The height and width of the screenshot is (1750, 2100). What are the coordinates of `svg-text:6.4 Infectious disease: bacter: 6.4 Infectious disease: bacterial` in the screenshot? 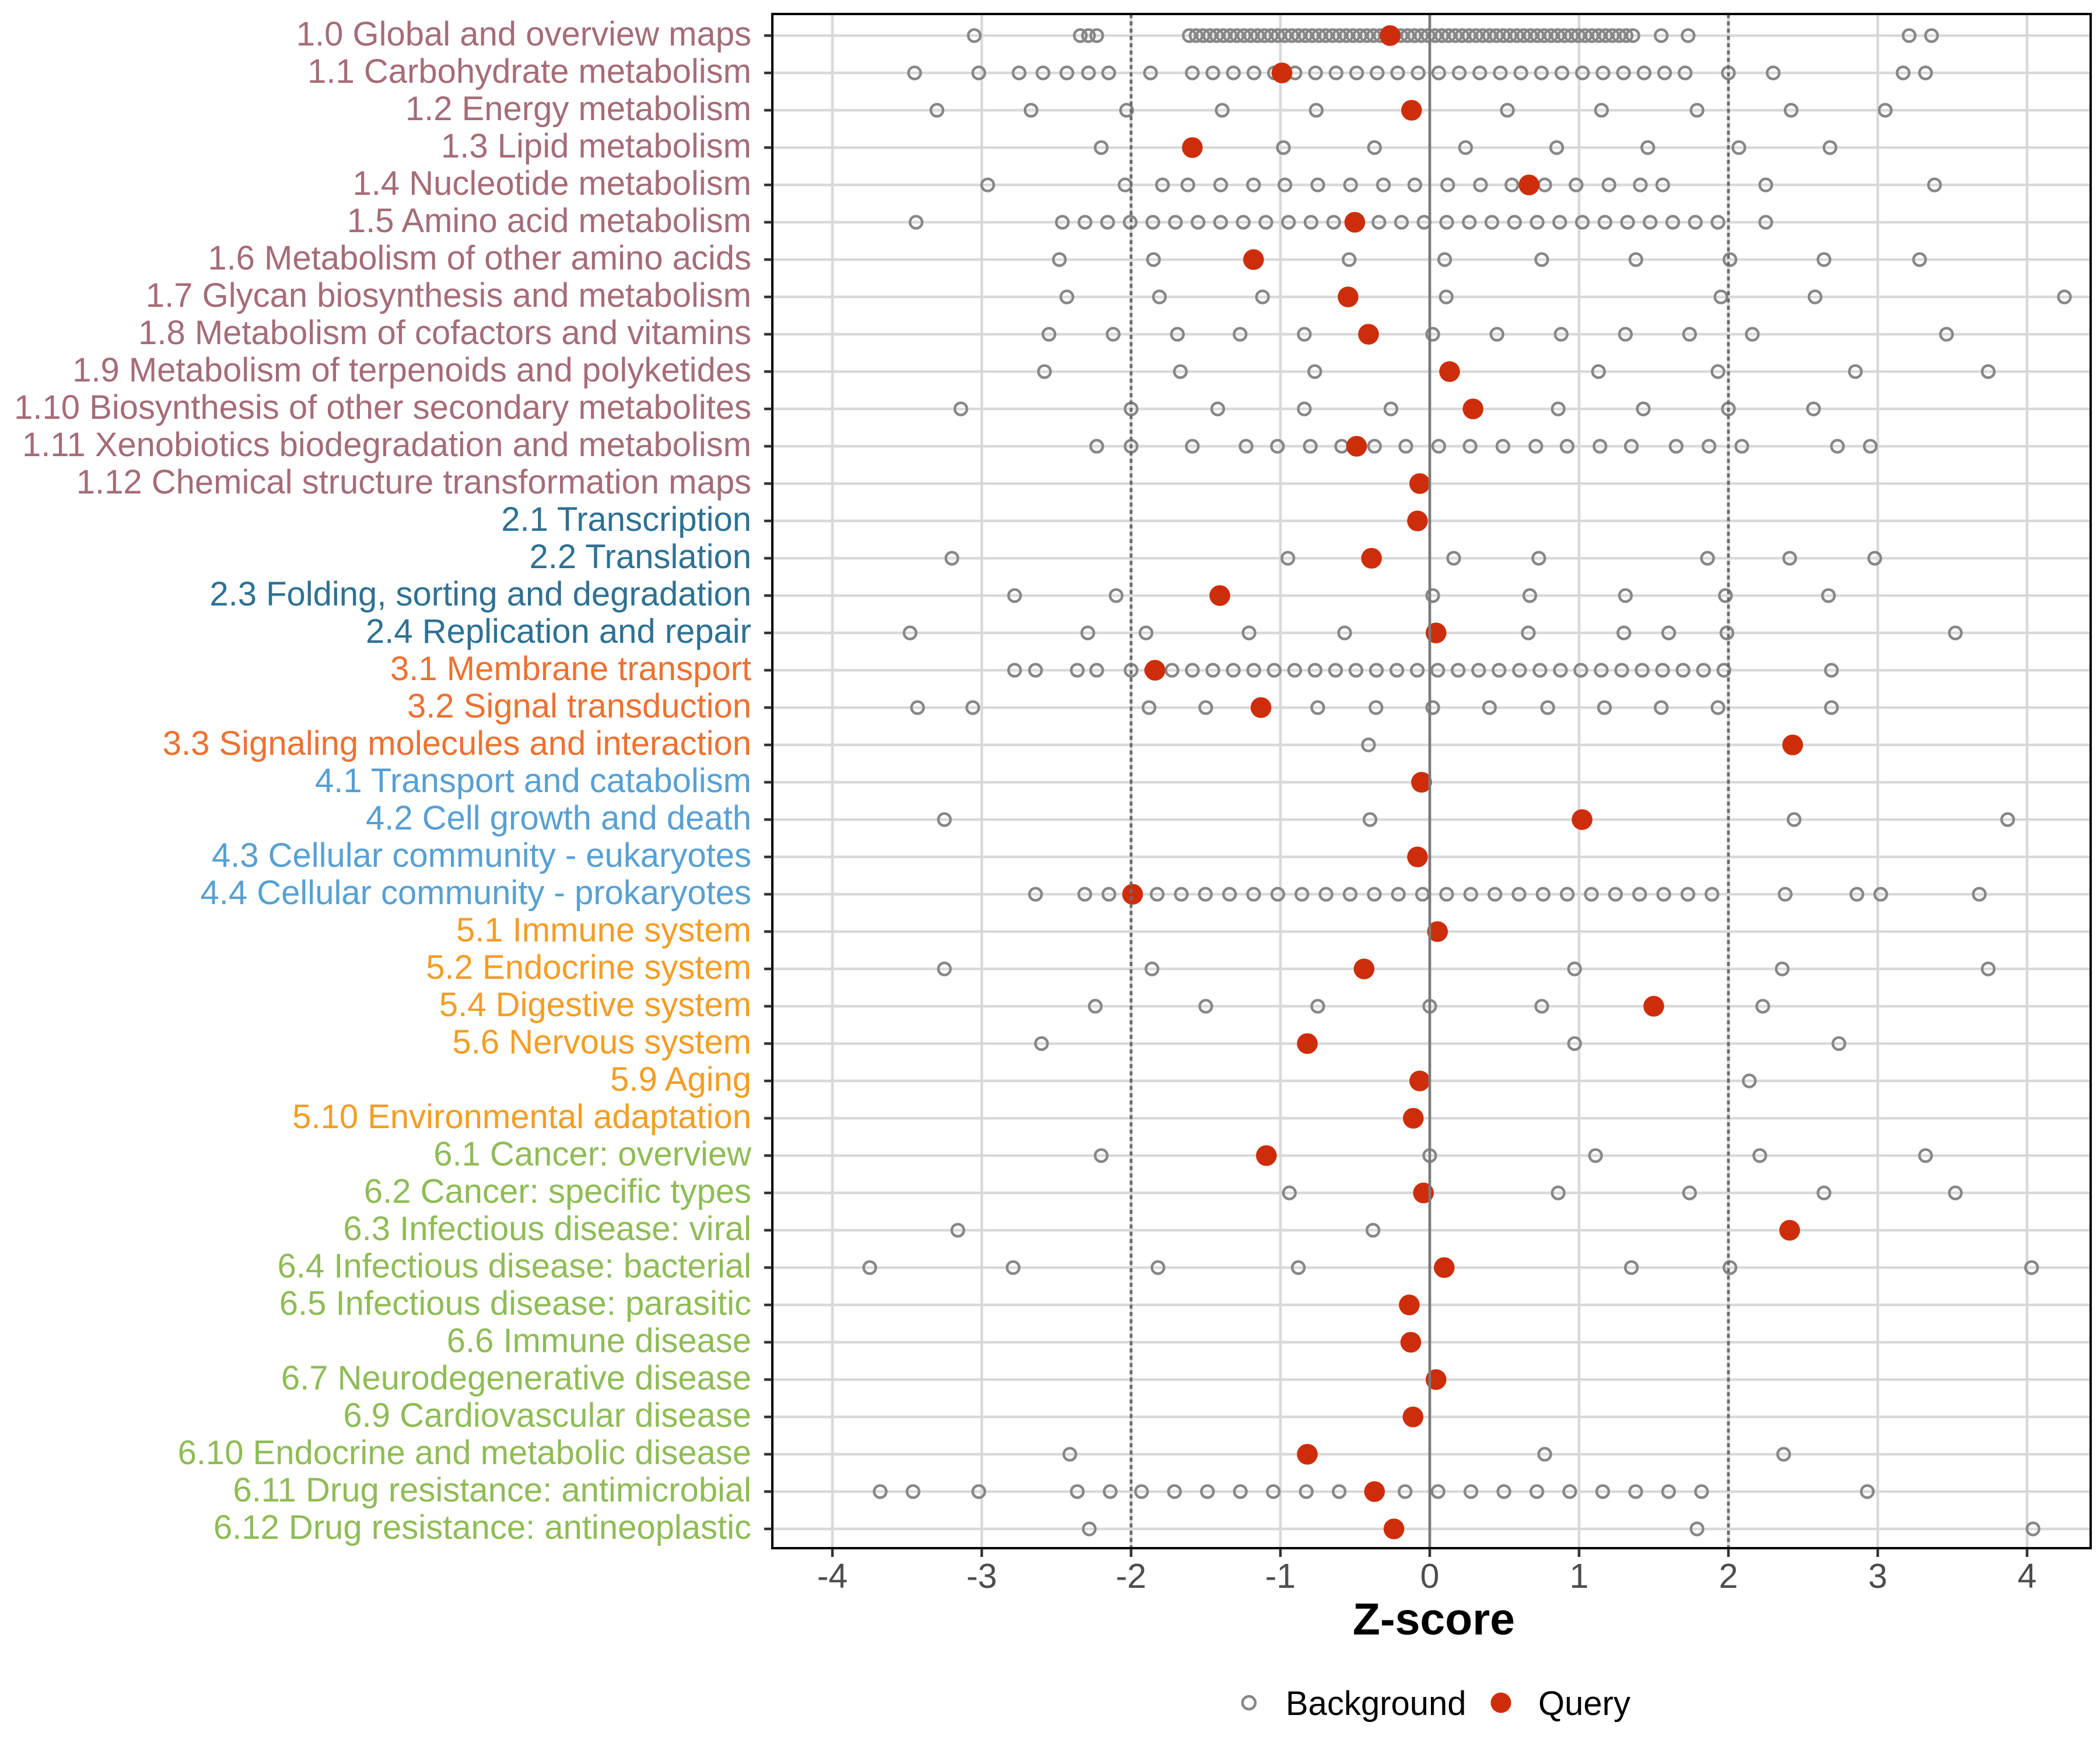 It's located at (514, 1266).